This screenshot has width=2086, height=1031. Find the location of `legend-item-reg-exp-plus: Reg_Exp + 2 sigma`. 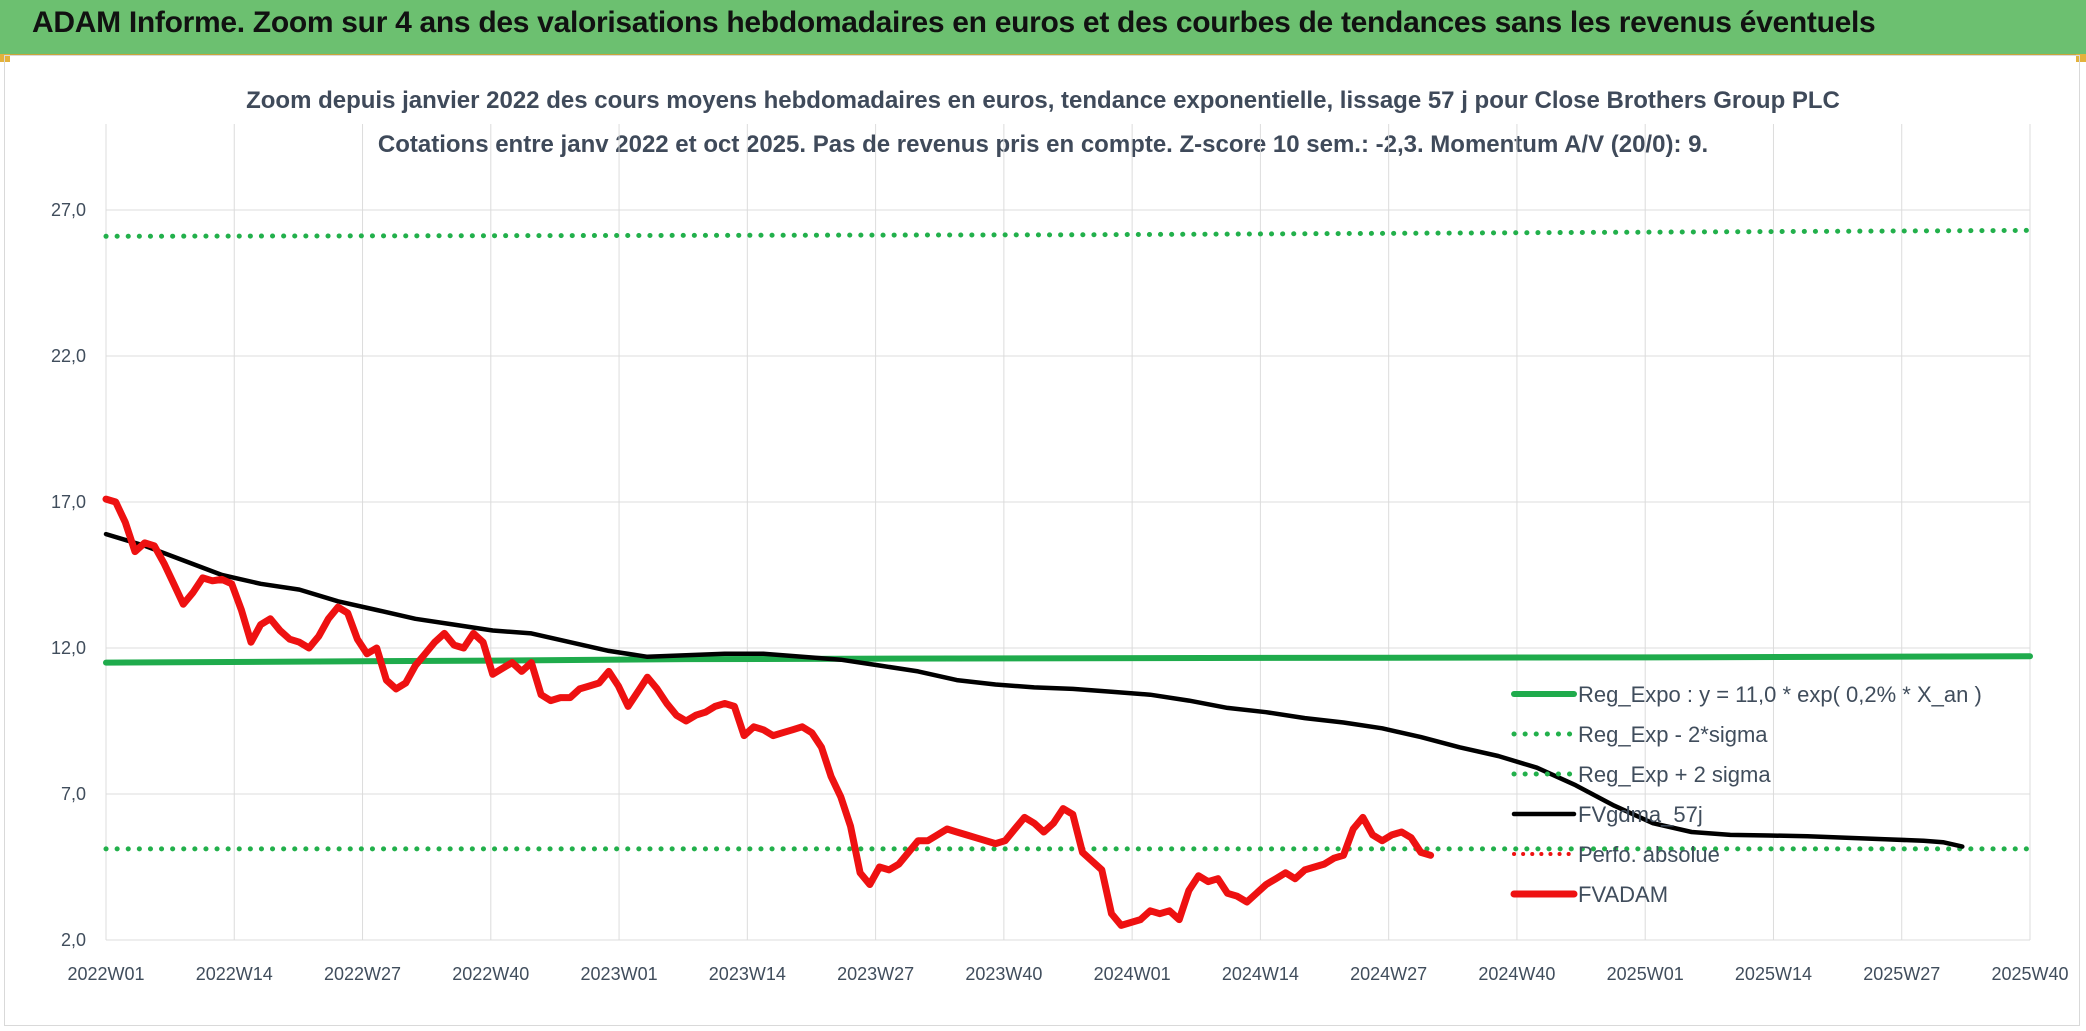

legend-item-reg-exp-plus: Reg_Exp + 2 sigma is located at coordinates (1641, 774).